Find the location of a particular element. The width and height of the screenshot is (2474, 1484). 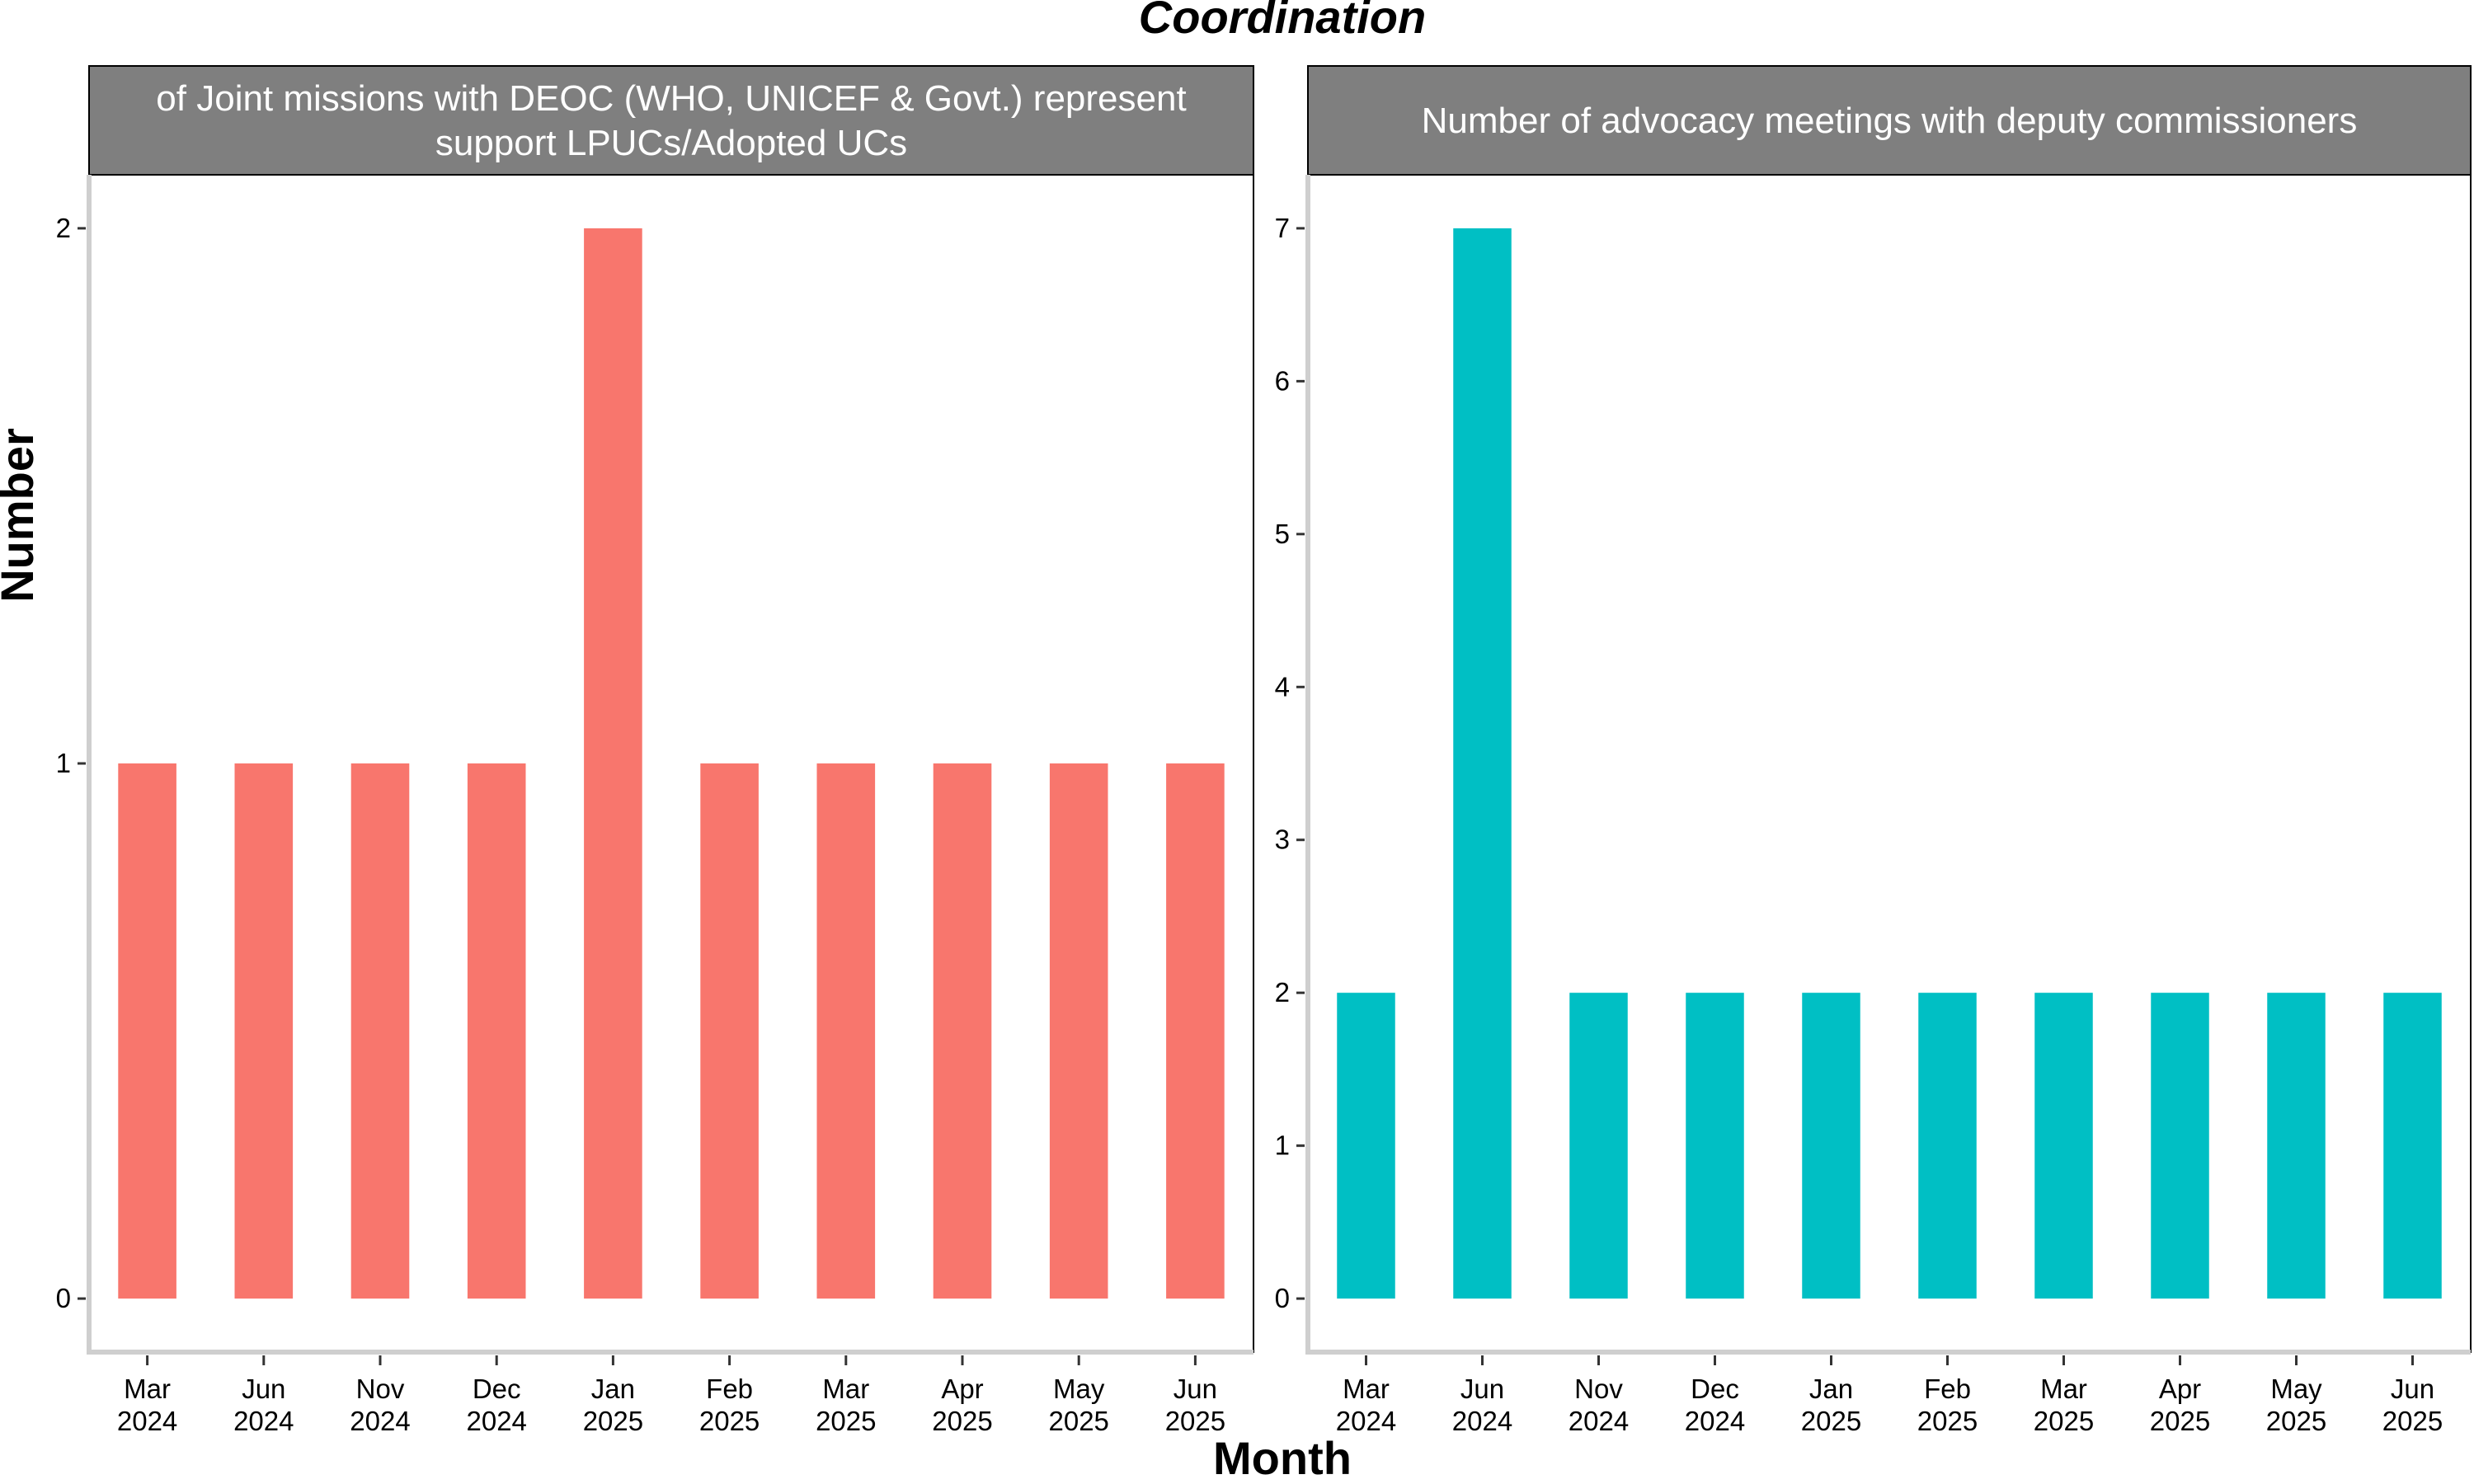

y-tick-label: 7 is located at coordinates (1282, 228).